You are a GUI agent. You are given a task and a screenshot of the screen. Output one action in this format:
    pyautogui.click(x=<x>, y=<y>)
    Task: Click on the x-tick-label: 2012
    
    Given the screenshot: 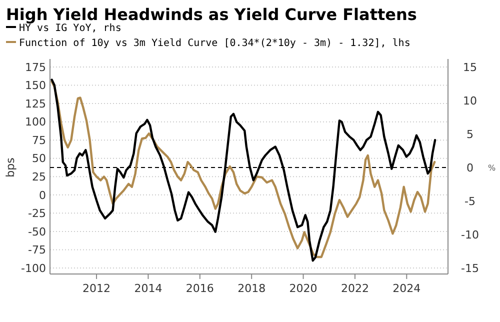 What is the action you would take?
    pyautogui.click(x=96, y=288)
    